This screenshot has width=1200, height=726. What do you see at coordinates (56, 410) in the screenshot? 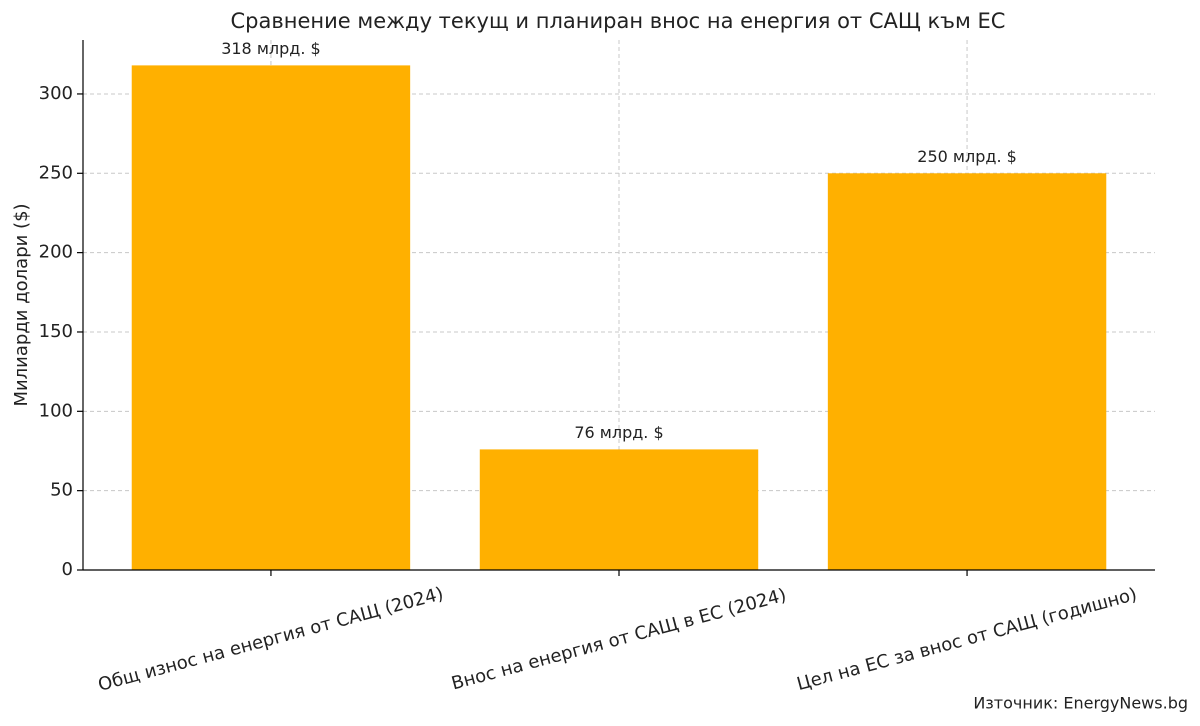
I see `y-tick-label: 100` at bounding box center [56, 410].